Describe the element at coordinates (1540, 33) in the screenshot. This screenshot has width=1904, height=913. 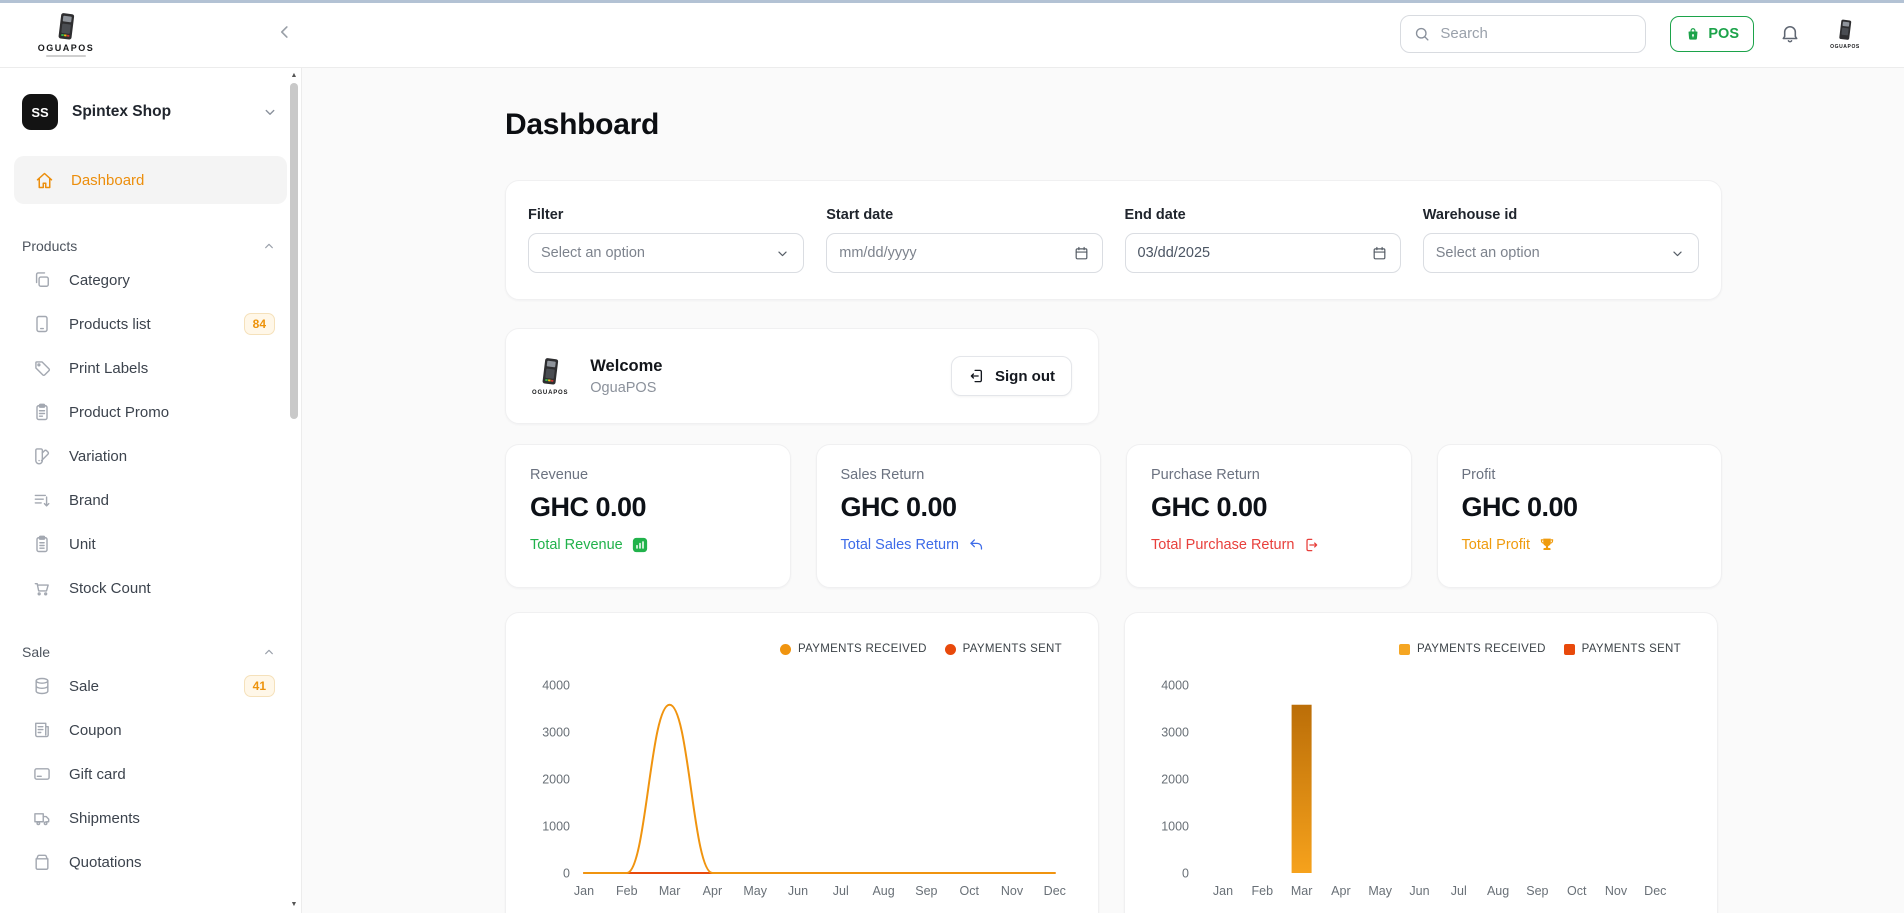
I see `search-input` at that location.